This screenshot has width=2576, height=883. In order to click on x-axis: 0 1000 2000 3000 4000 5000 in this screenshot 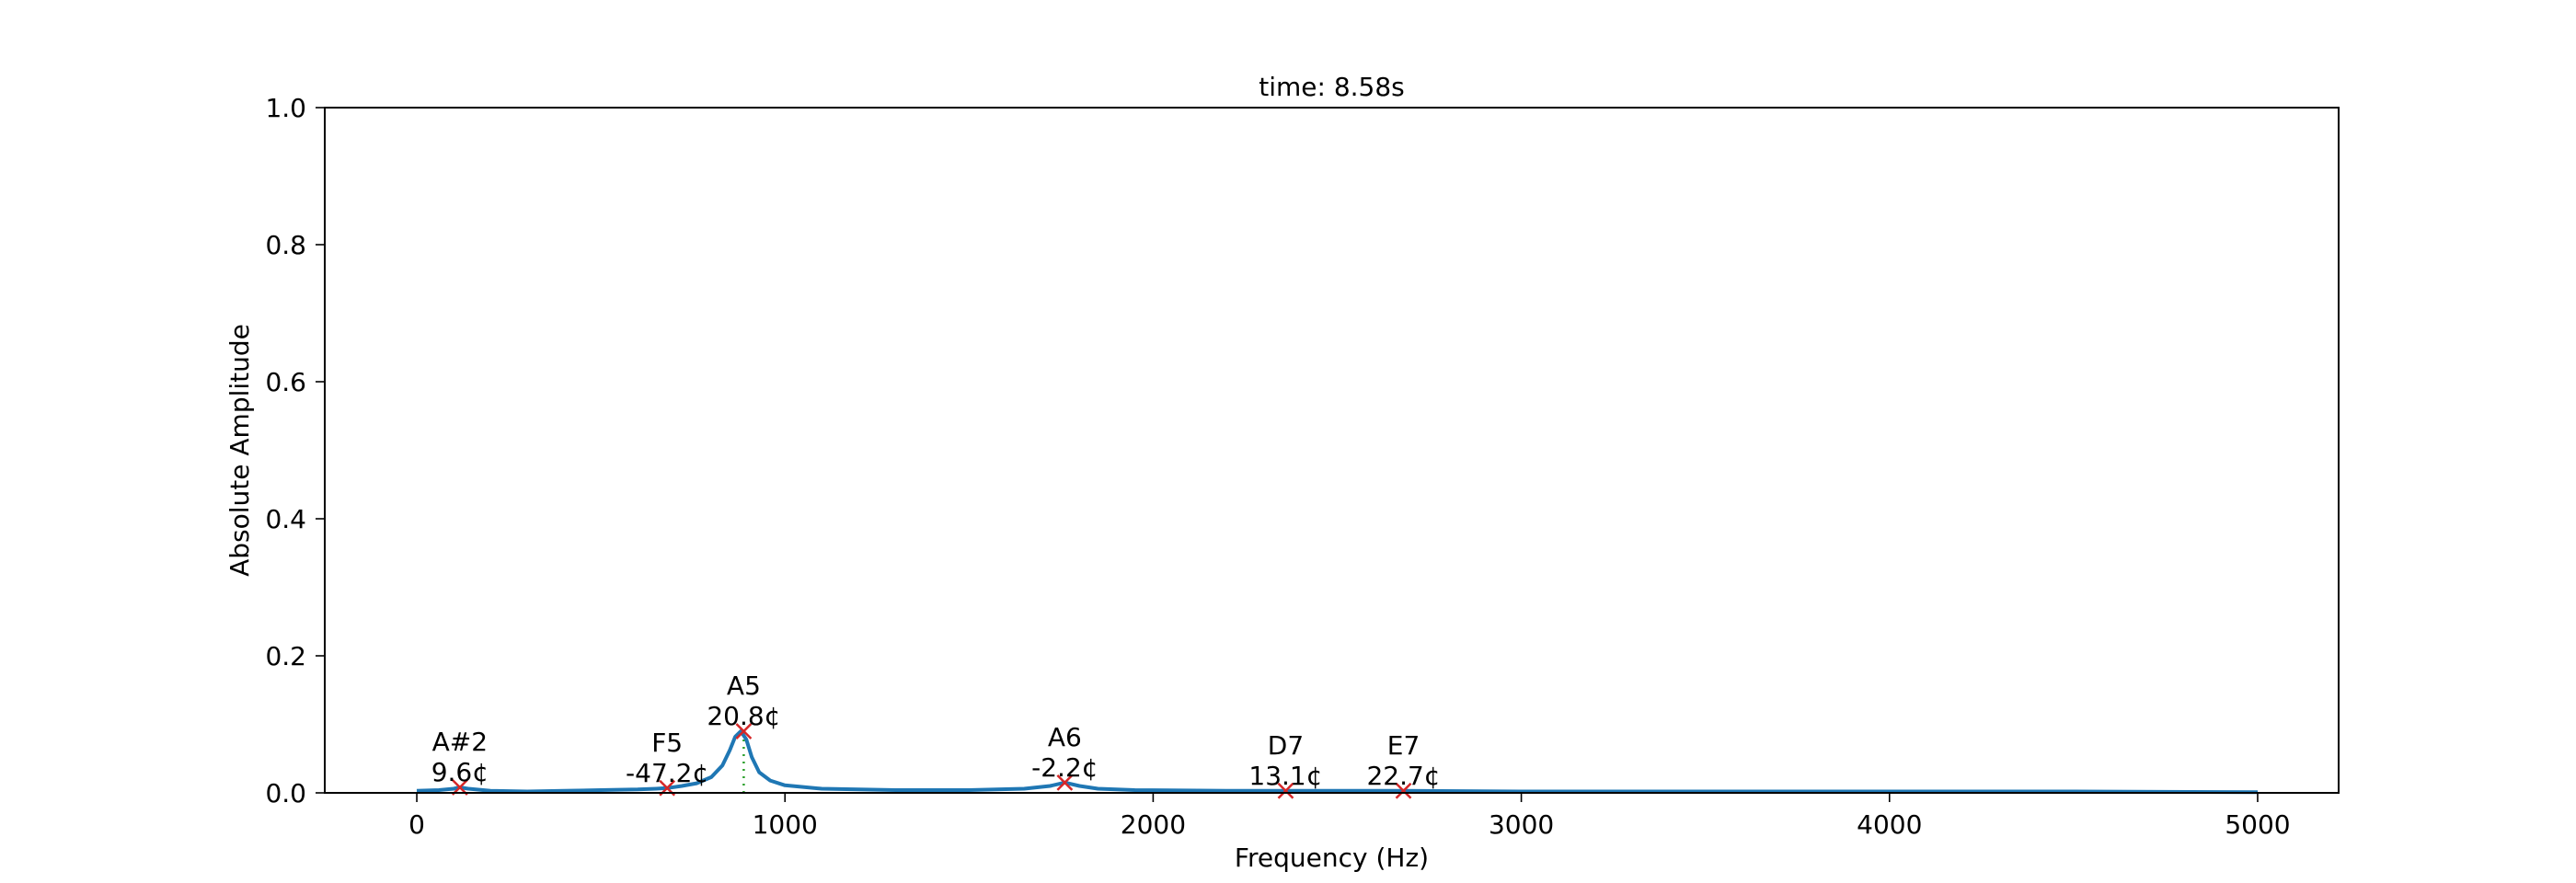, I will do `click(1349, 816)`.